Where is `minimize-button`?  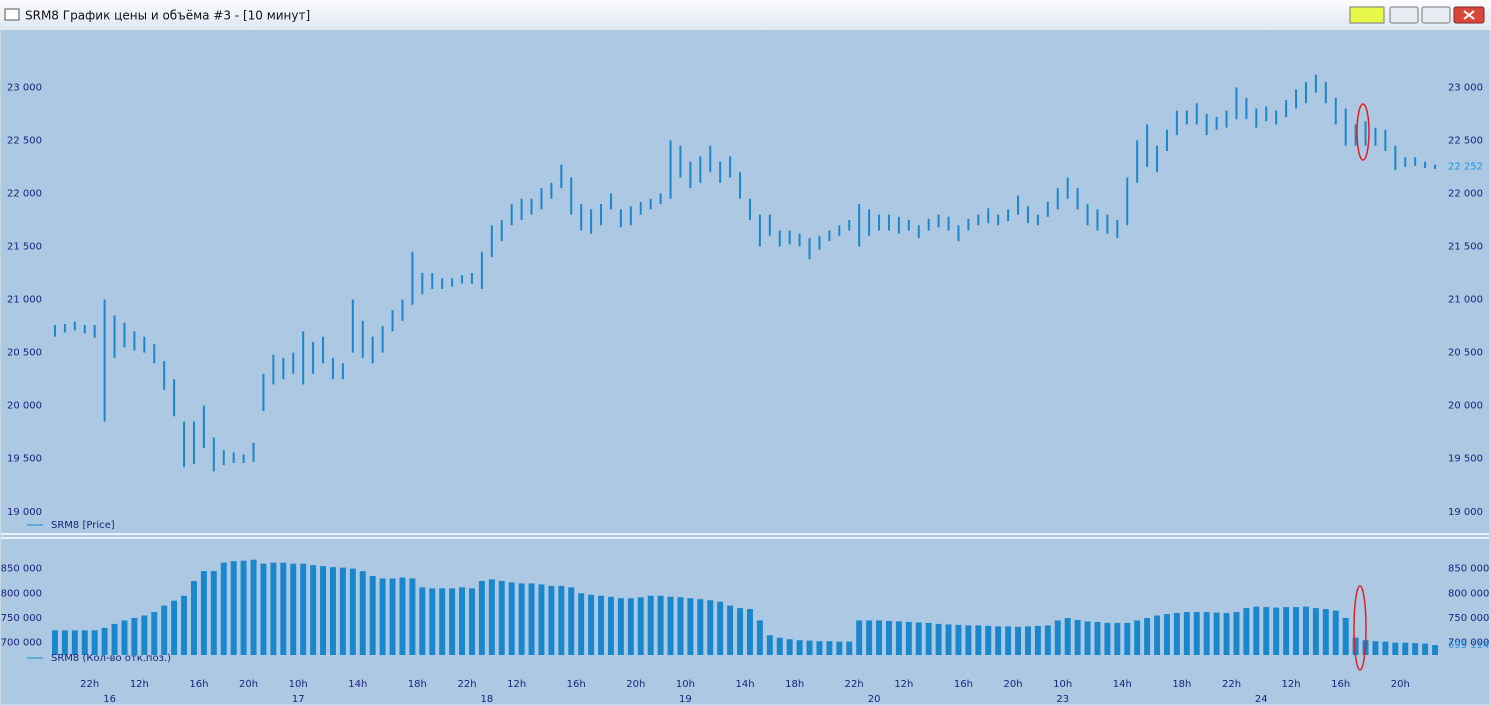
minimize-button is located at coordinates (1404, 15).